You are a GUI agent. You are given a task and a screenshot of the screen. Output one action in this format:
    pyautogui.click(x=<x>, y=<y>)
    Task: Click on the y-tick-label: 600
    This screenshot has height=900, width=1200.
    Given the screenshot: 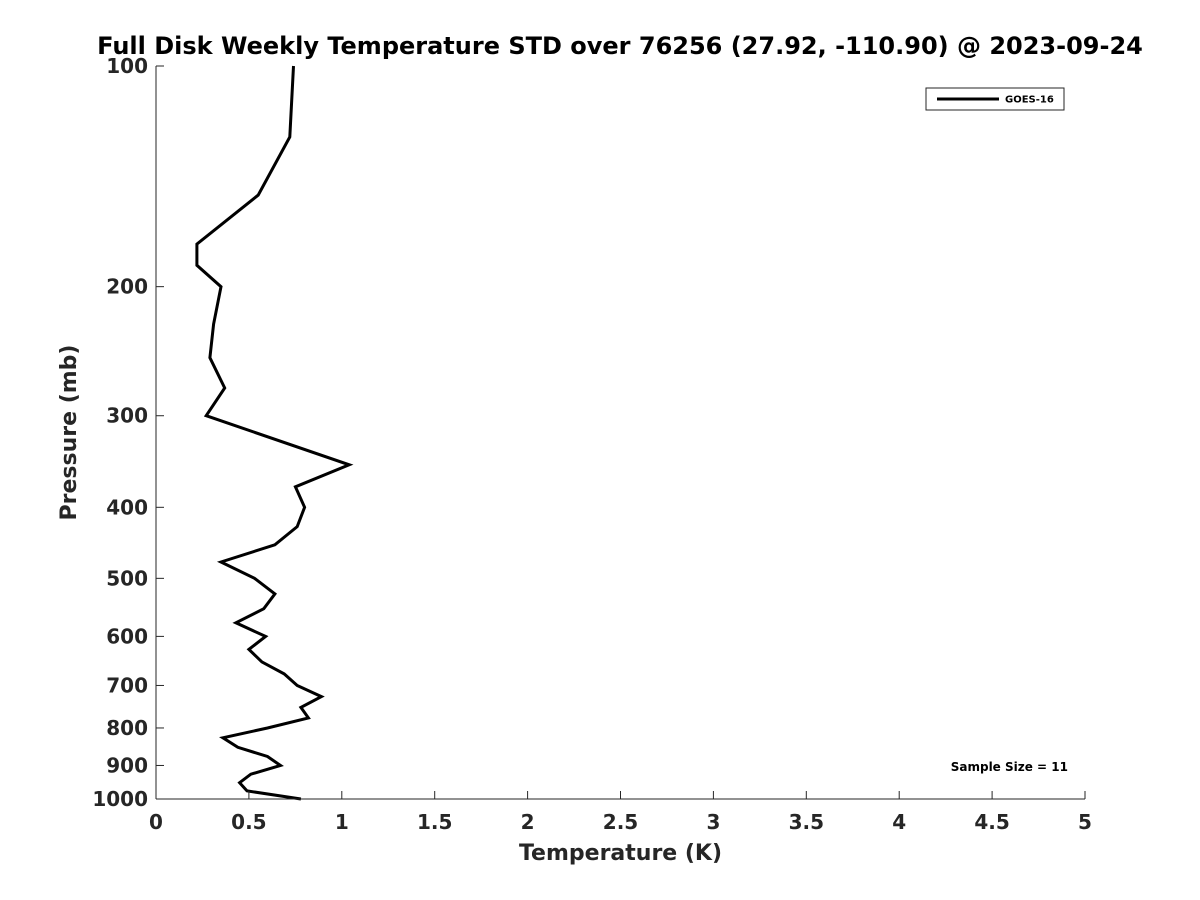 What is the action you would take?
    pyautogui.click(x=127, y=636)
    